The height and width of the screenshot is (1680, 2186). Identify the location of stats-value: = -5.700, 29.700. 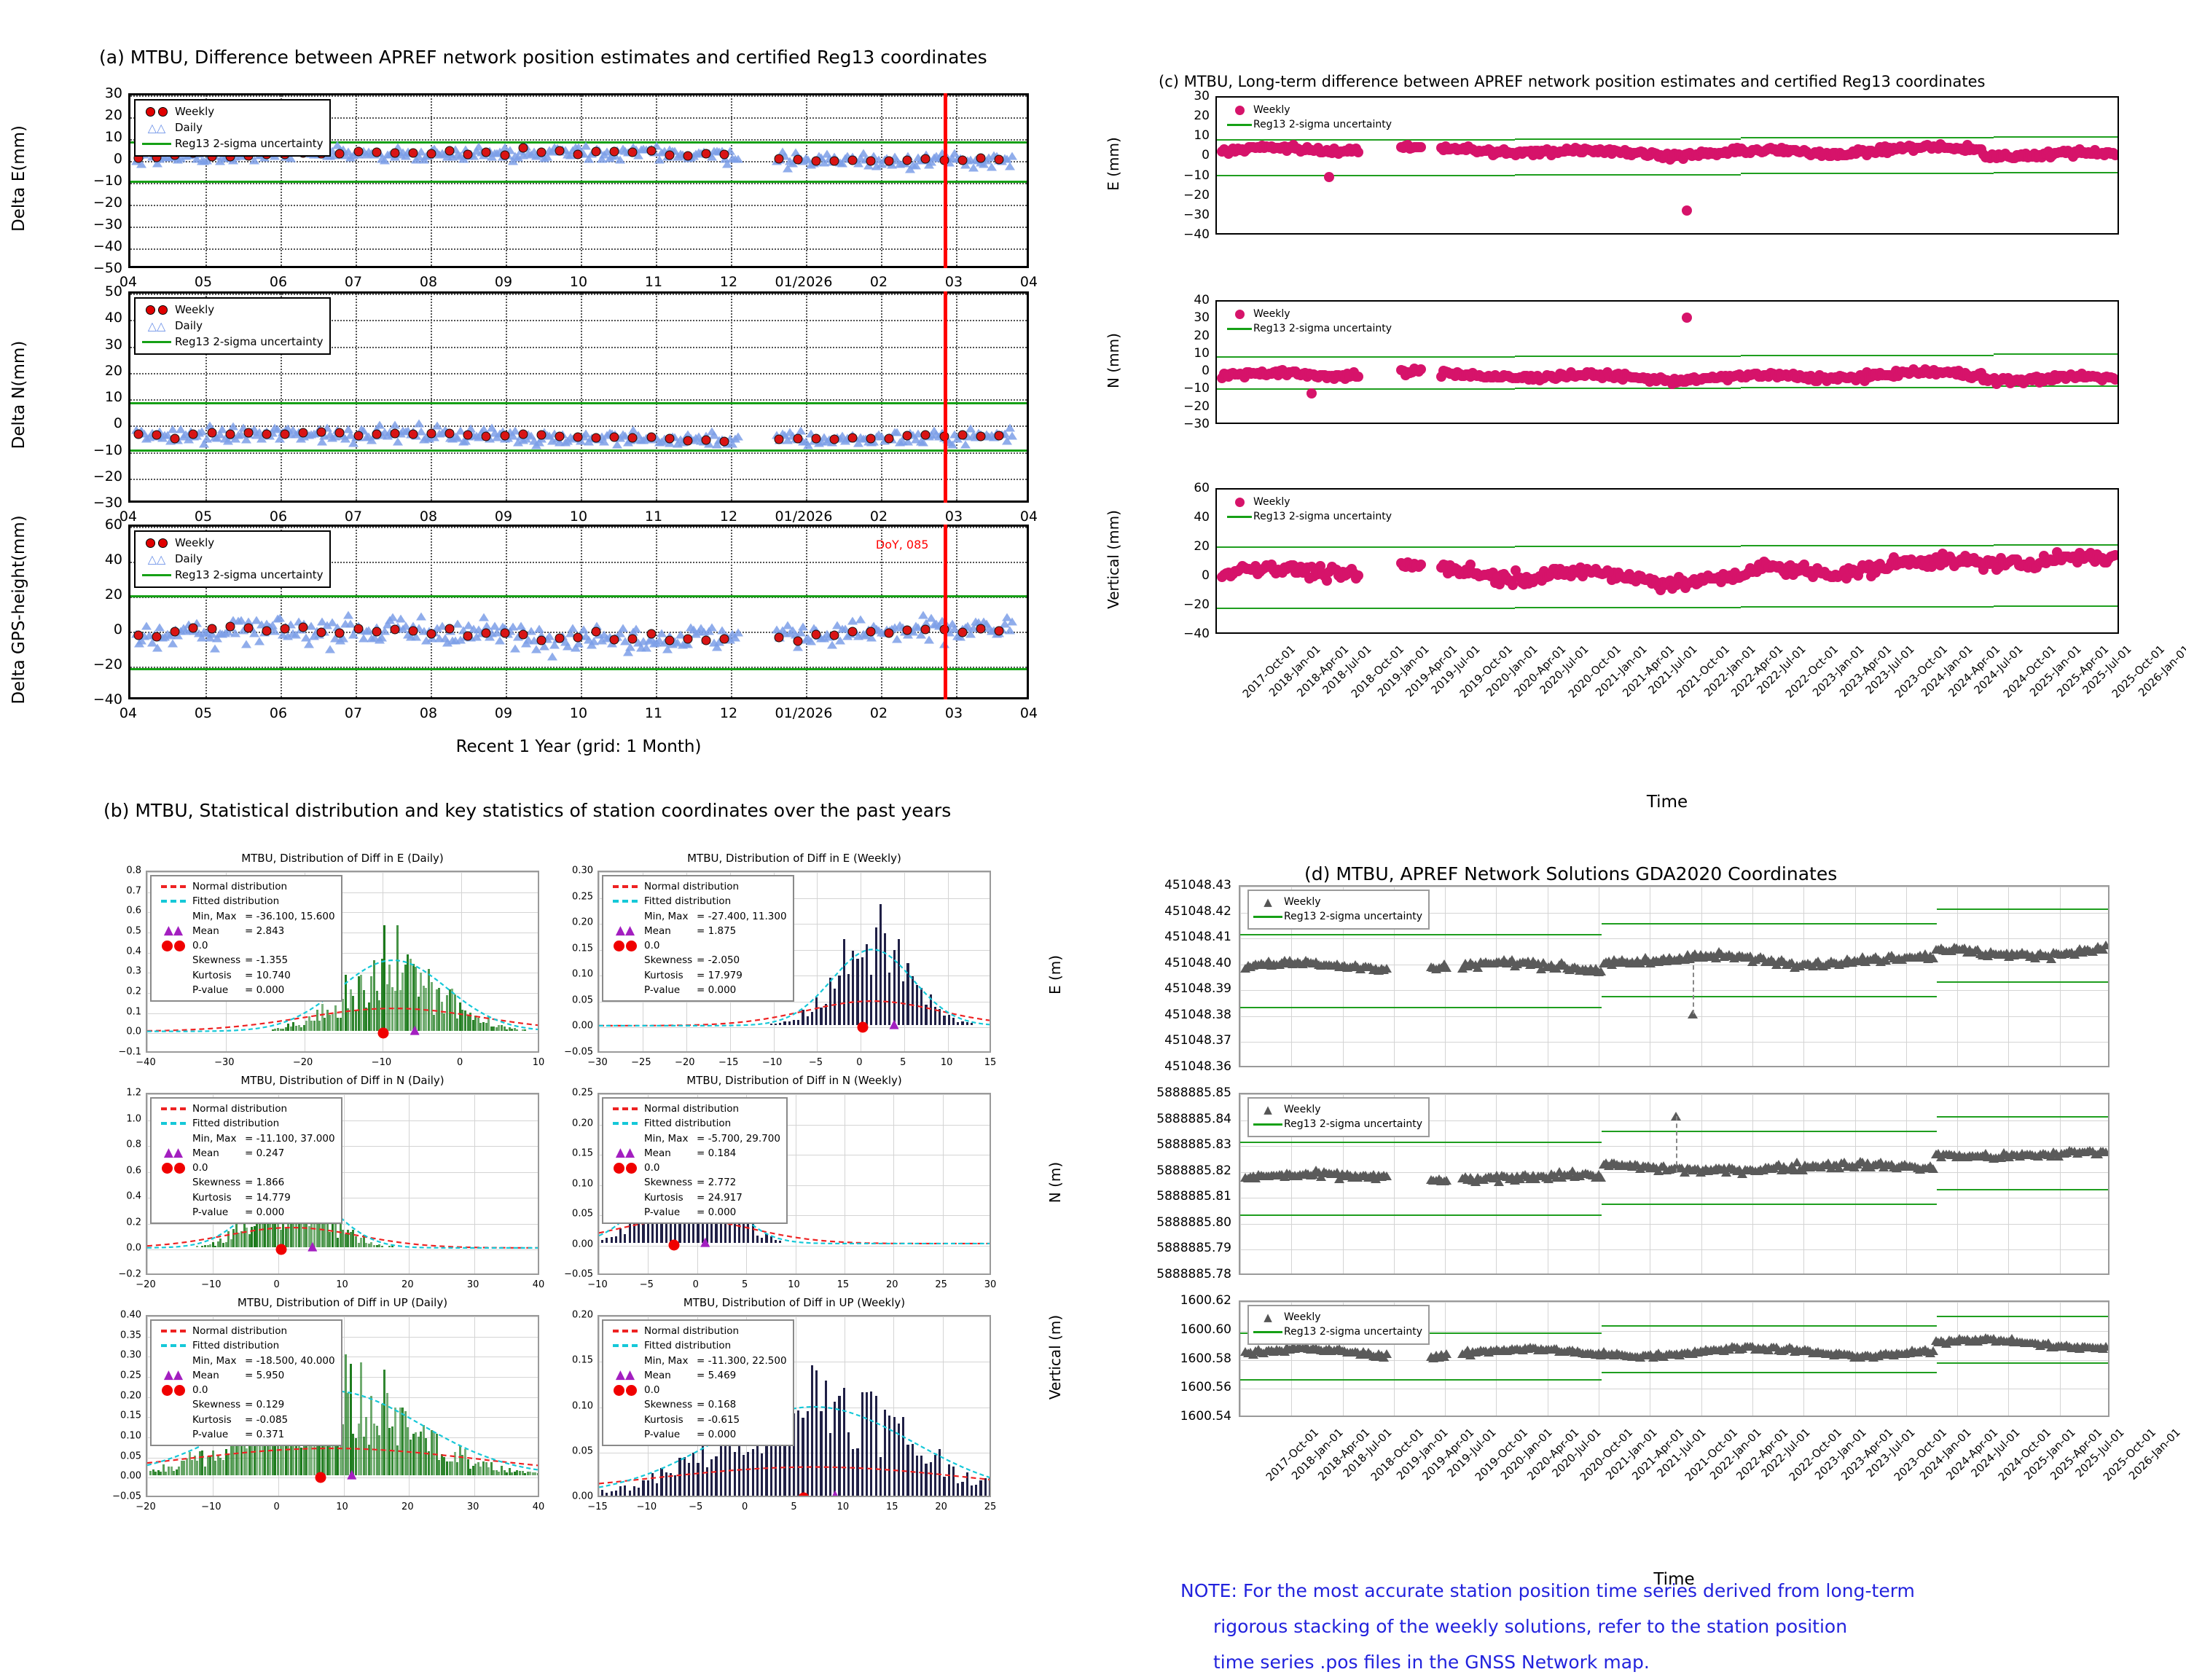
(738, 1138).